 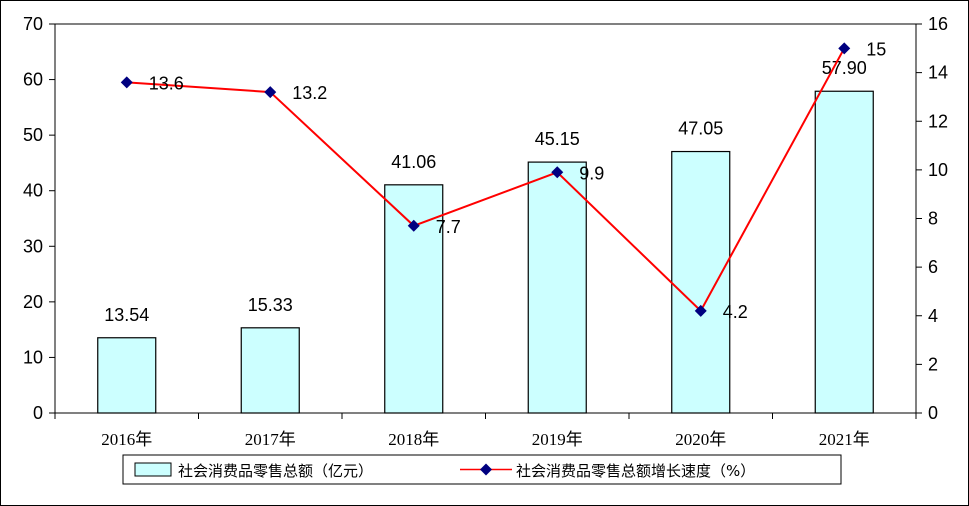 What do you see at coordinates (591, 173) in the screenshot?
I see `line-data-label: 9.9` at bounding box center [591, 173].